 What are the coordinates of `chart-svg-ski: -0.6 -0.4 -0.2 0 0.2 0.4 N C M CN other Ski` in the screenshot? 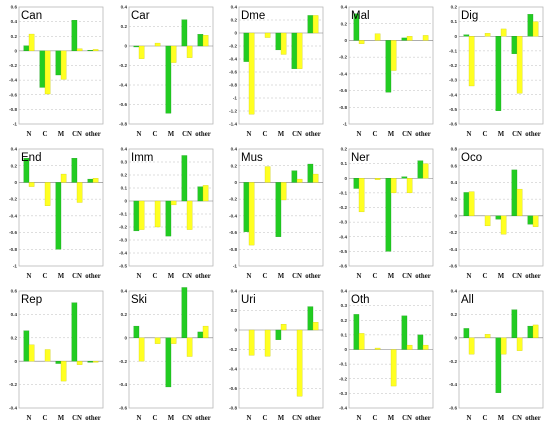 It's located at (166, 354).